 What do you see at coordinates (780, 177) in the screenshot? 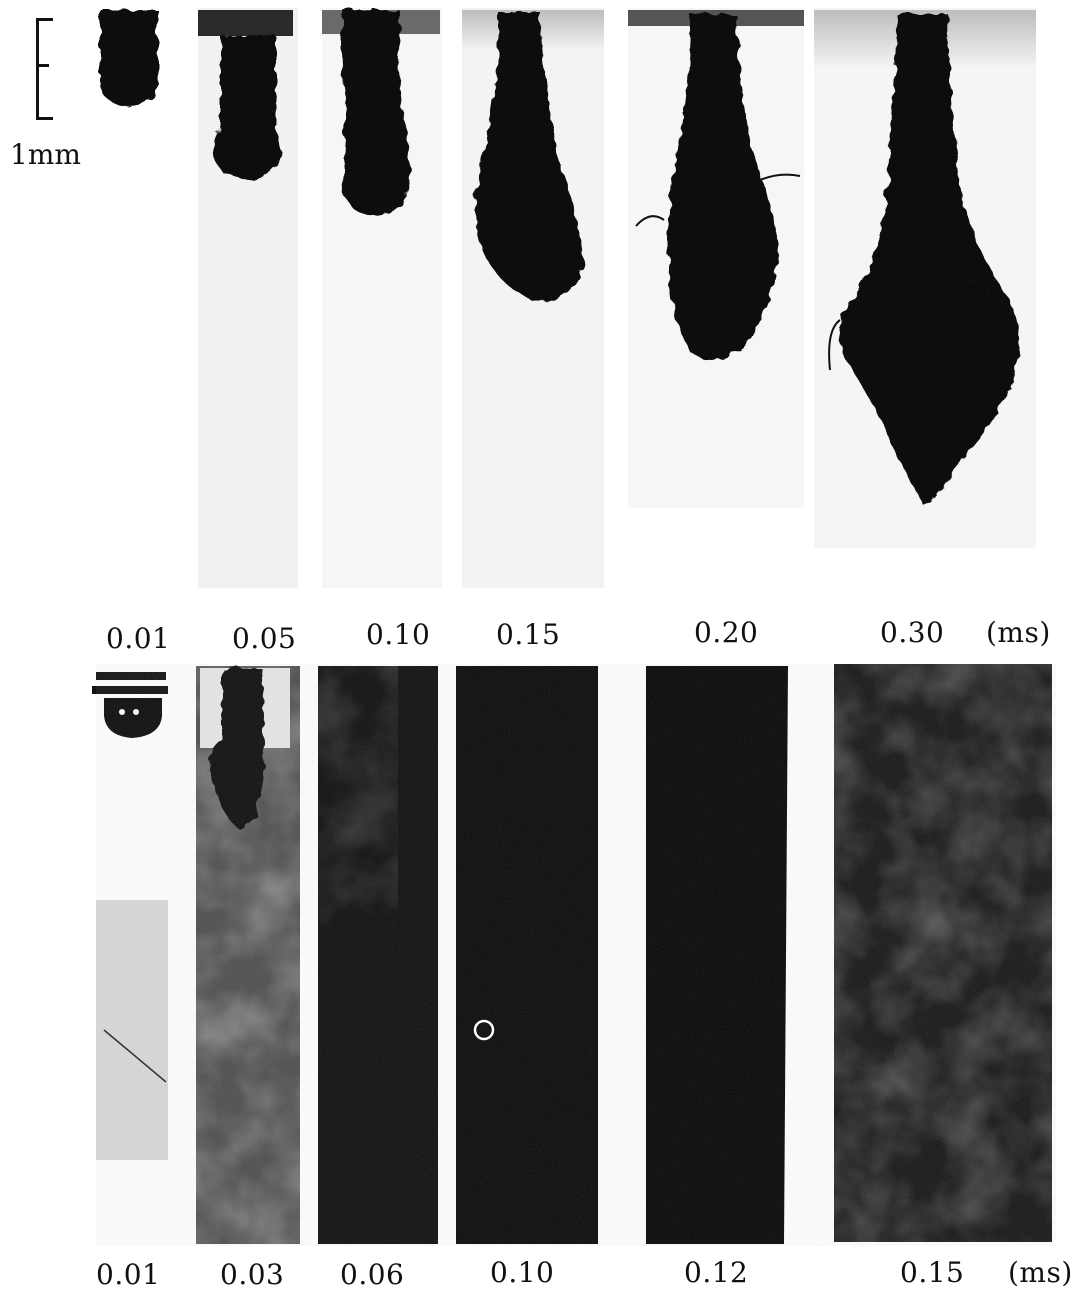
I see `ligament-5b` at bounding box center [780, 177].